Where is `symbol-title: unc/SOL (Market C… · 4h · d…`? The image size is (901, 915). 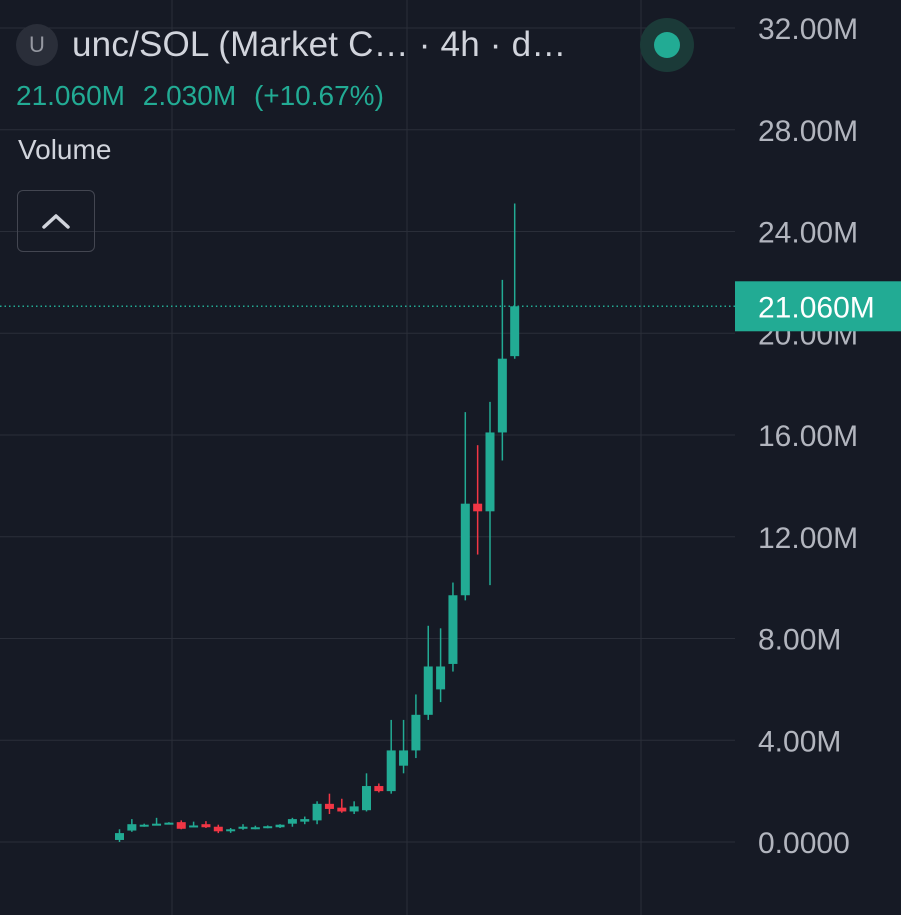
symbol-title: unc/SOL (Market C… · 4h · d… is located at coordinates (319, 44).